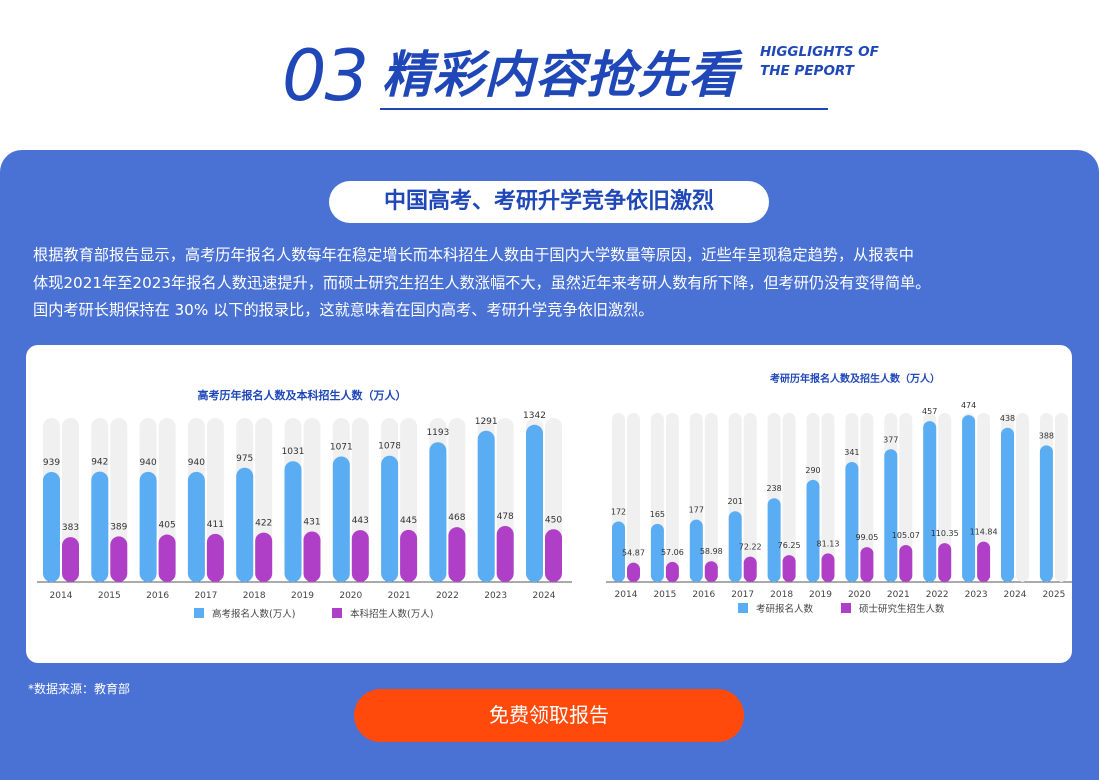  What do you see at coordinates (781, 595) in the screenshot?
I see `x-tick-label: 2018` at bounding box center [781, 595].